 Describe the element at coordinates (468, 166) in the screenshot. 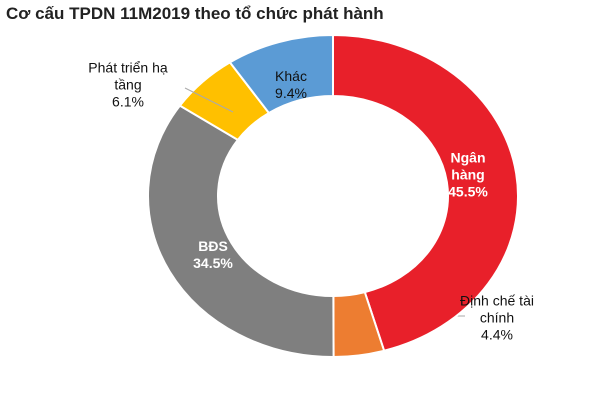

I see `category-label: Ngân hàng` at that location.